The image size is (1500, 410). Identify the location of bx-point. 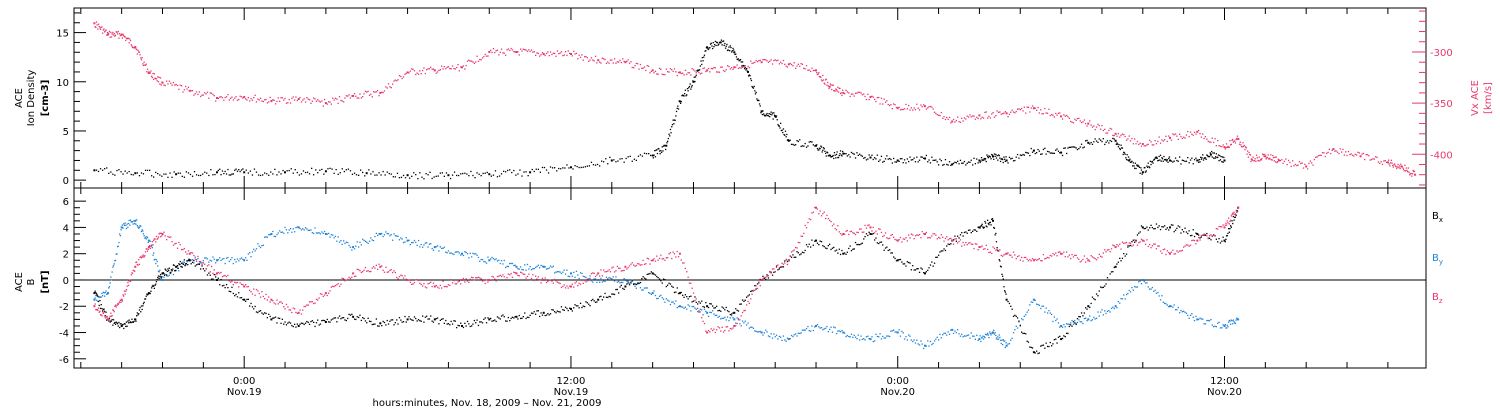
(707, 306).